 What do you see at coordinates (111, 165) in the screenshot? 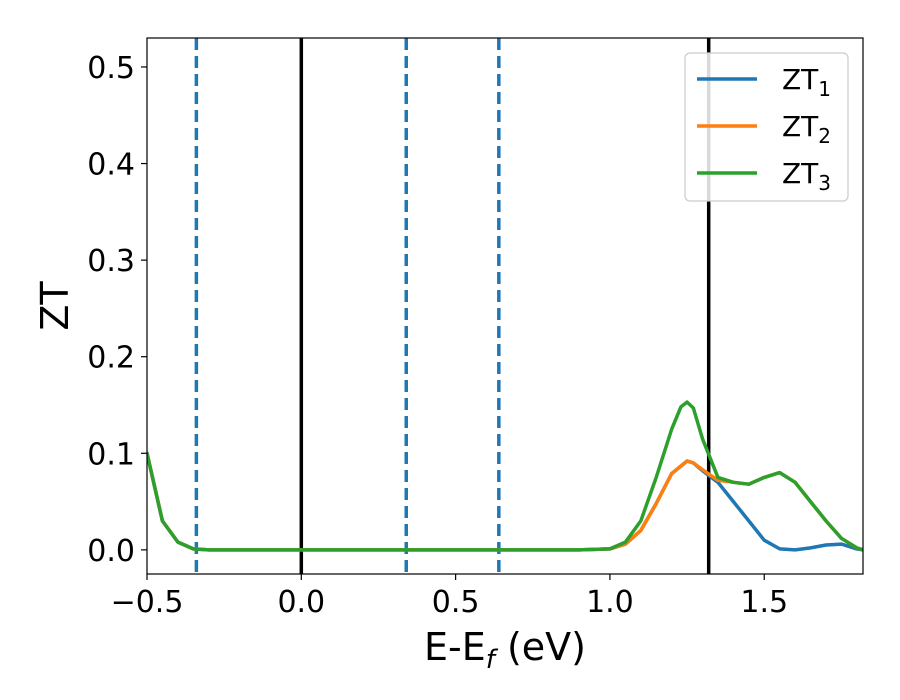
I see `y-tick-label: 0.4` at bounding box center [111, 165].